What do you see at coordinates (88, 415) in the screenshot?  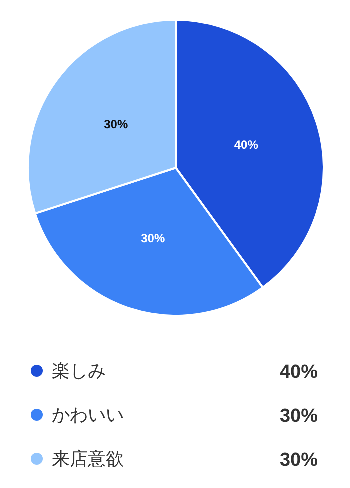 I see `legend-label: かわいい` at bounding box center [88, 415].